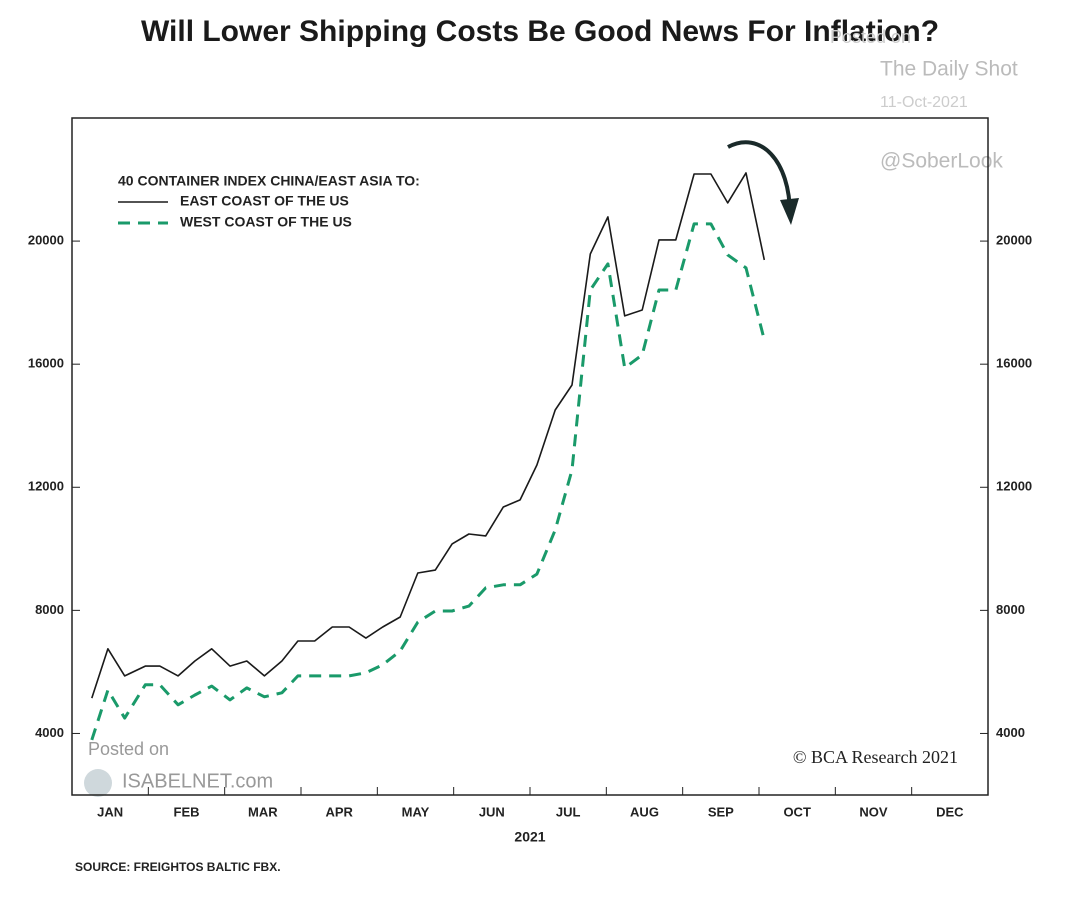  Describe the element at coordinates (529, 837) in the screenshot. I see `x-axis-label: 2021` at that location.